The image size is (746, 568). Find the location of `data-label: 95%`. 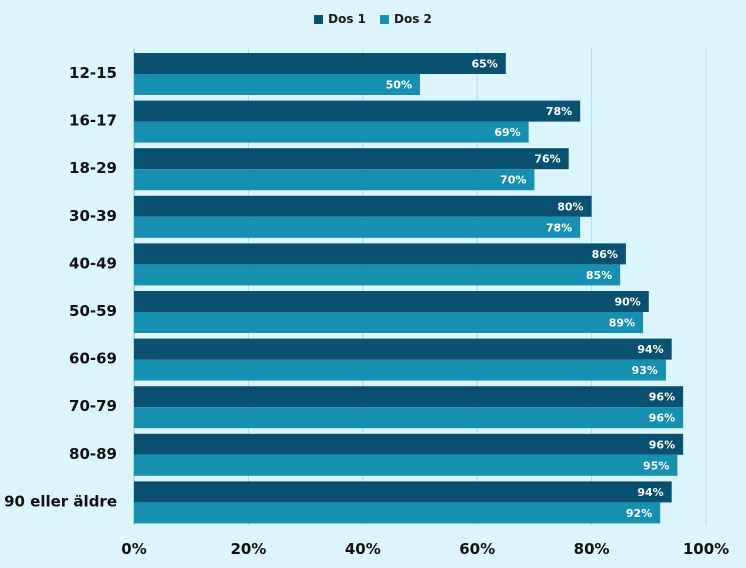

data-label: 95% is located at coordinates (656, 465).